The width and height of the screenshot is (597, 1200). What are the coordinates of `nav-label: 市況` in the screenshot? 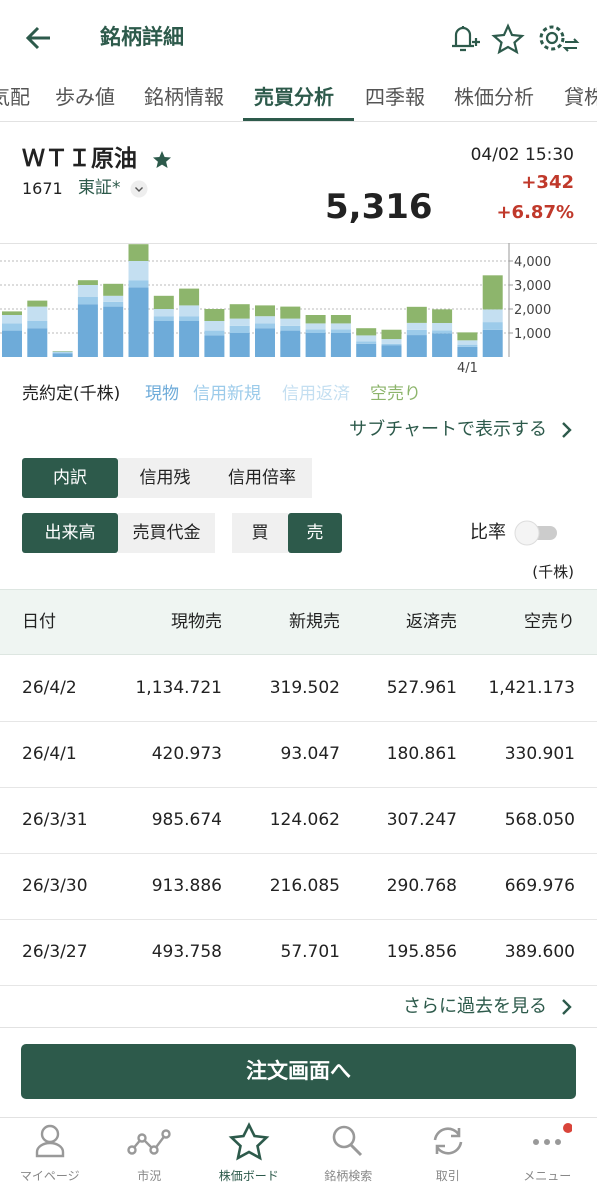 It's located at (149, 1176).